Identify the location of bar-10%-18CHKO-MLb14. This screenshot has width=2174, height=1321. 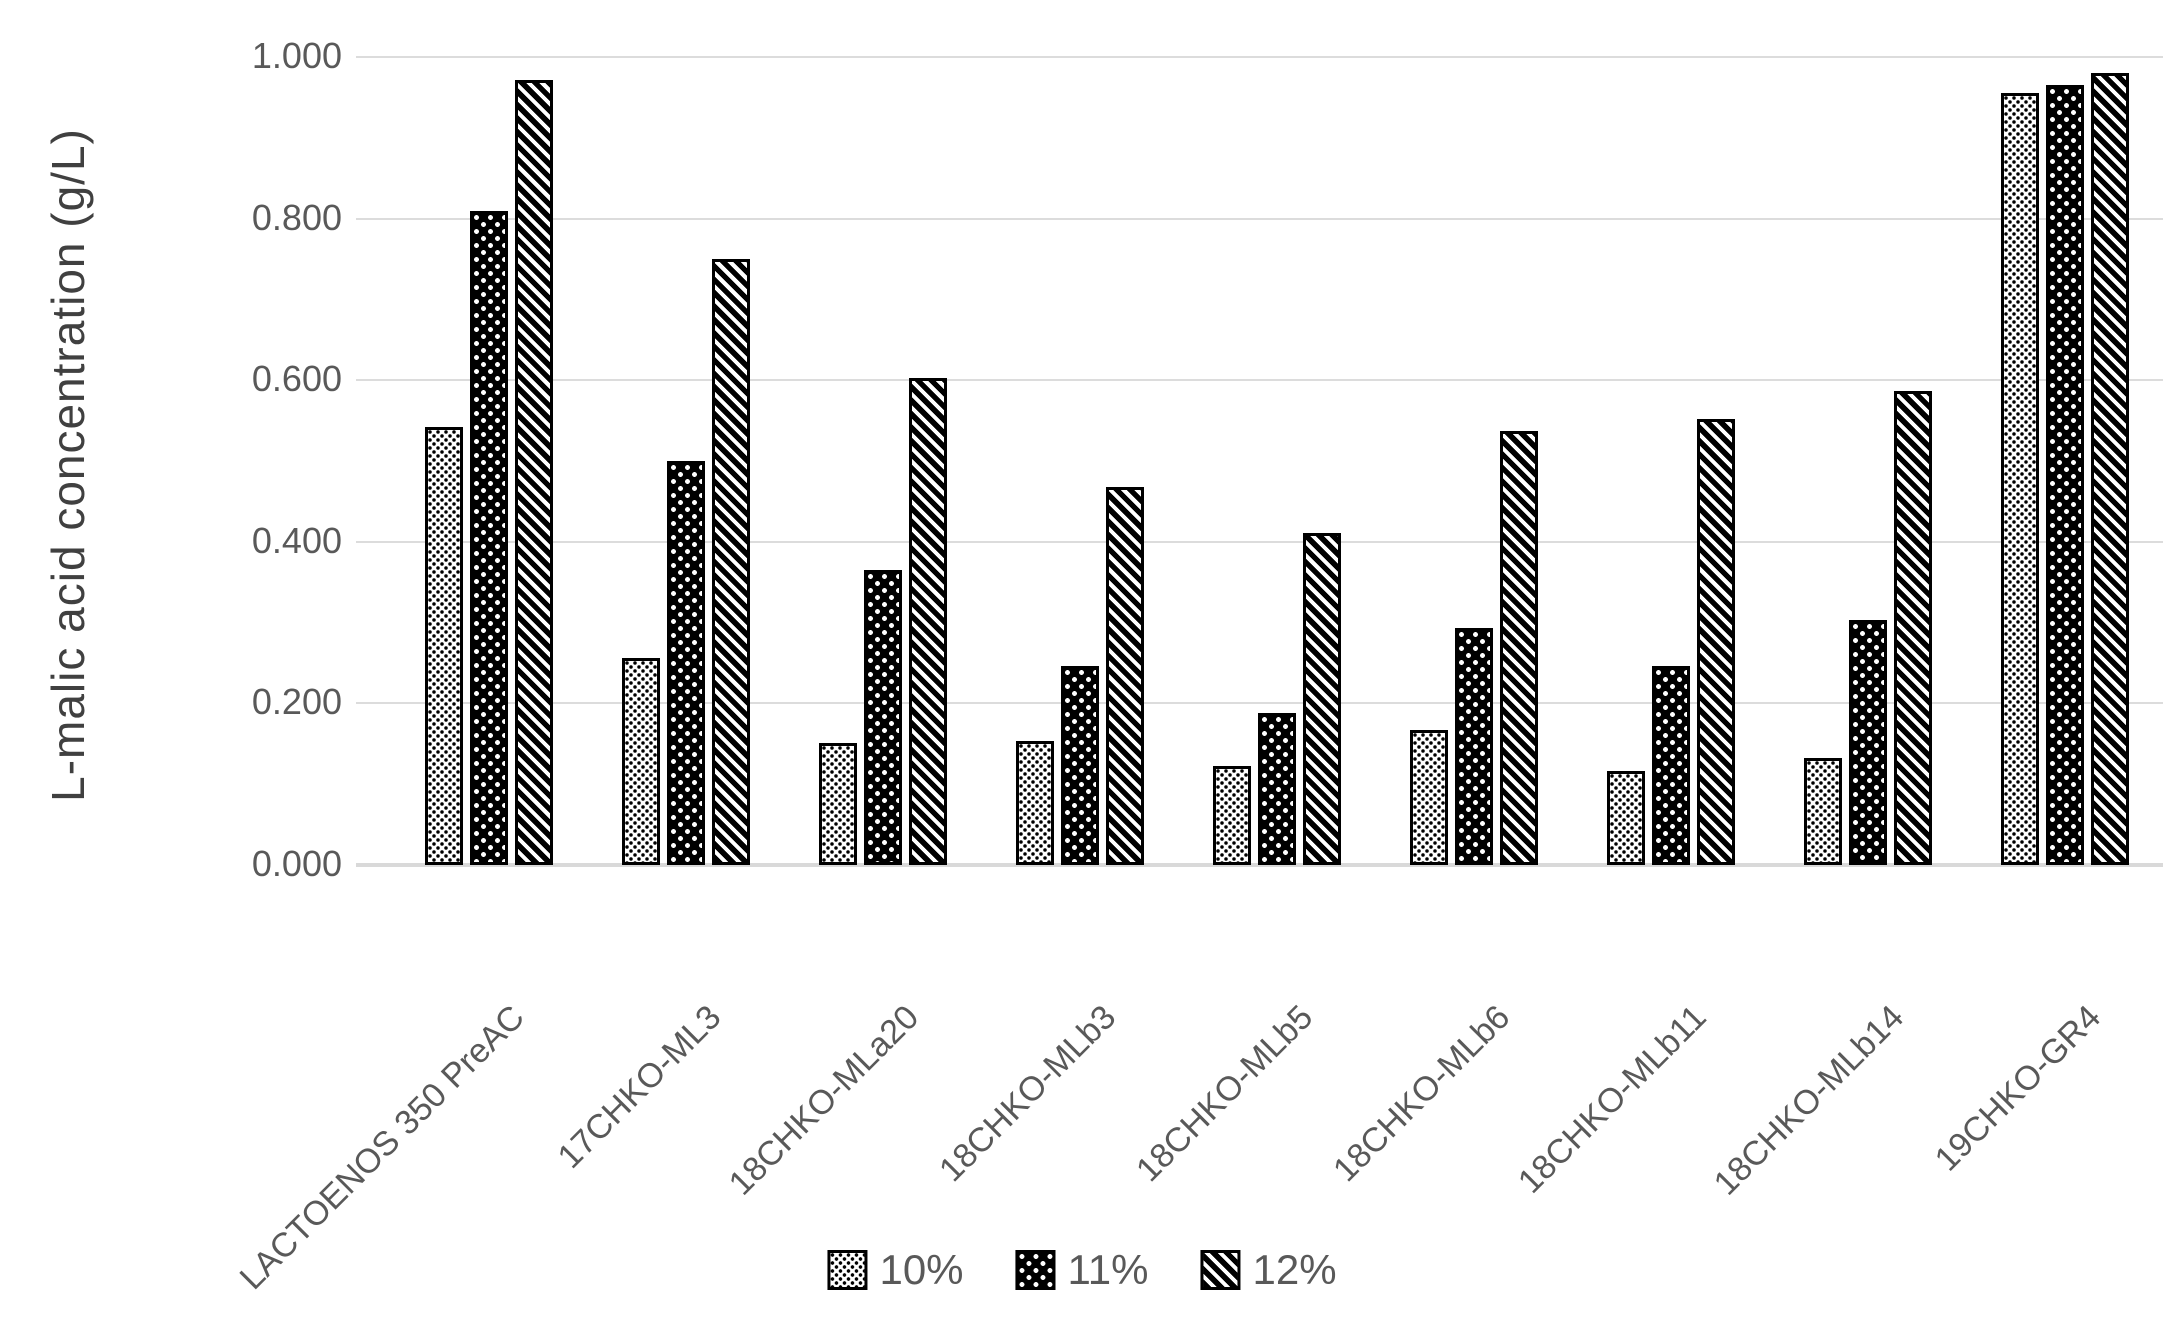
(1822, 811).